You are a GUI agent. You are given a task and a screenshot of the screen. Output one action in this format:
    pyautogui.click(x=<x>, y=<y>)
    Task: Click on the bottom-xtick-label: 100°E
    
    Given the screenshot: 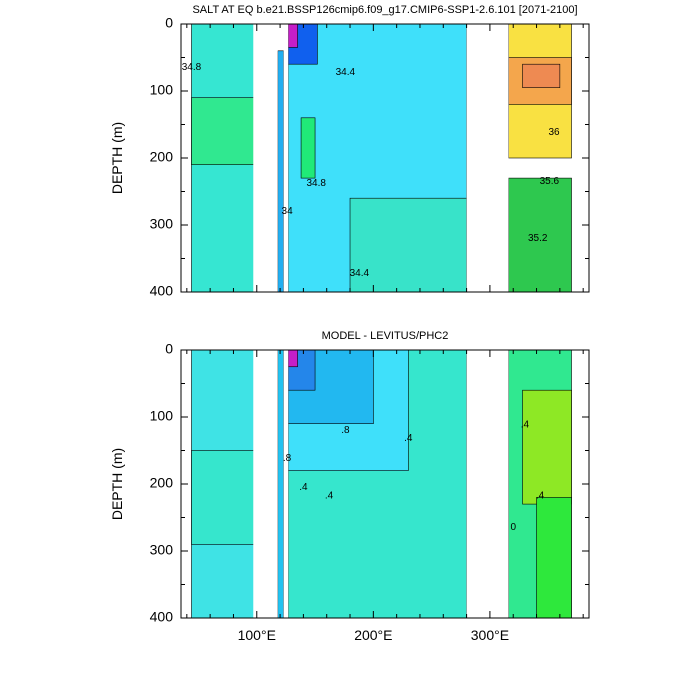 What is the action you would take?
    pyautogui.click(x=257, y=635)
    